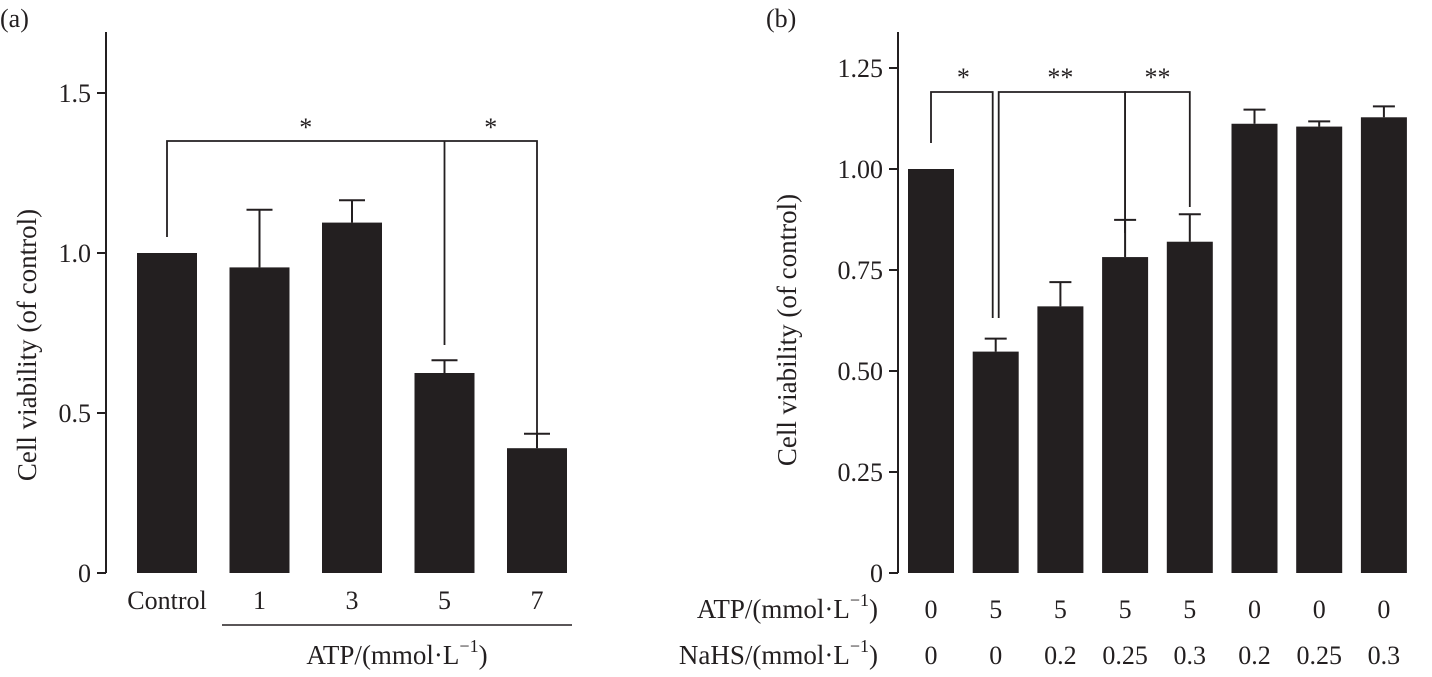 The height and width of the screenshot is (677, 1432). Describe the element at coordinates (82, 333) in the screenshot. I see `panel-a-y-ticks: 0 0.5 1.0 1.5` at that location.